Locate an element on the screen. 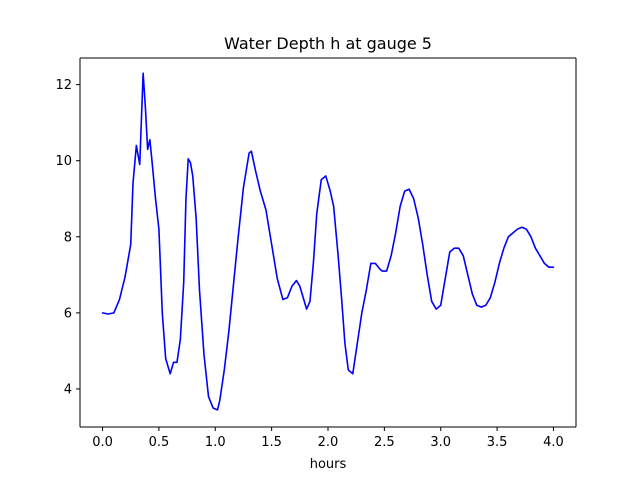  x-tick-label: 2.5 is located at coordinates (384, 442).